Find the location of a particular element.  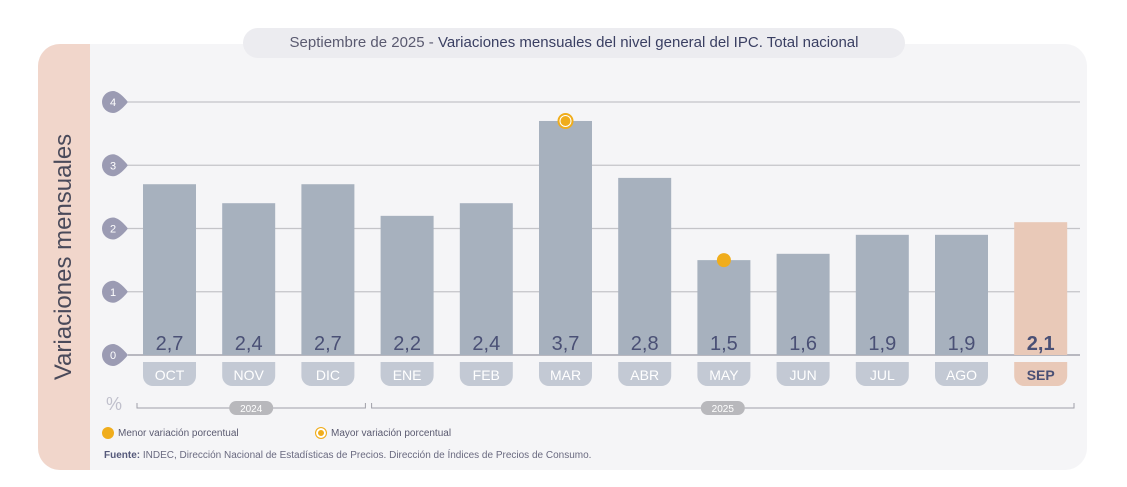

month-label: JUN is located at coordinates (802, 375).